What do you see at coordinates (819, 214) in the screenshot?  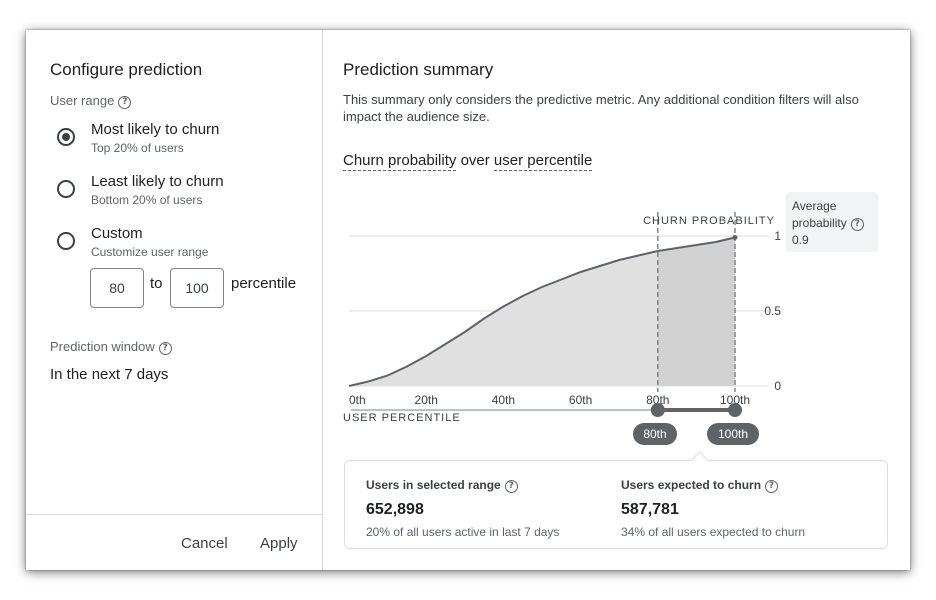 I see `average-label-text: Average probability` at bounding box center [819, 214].